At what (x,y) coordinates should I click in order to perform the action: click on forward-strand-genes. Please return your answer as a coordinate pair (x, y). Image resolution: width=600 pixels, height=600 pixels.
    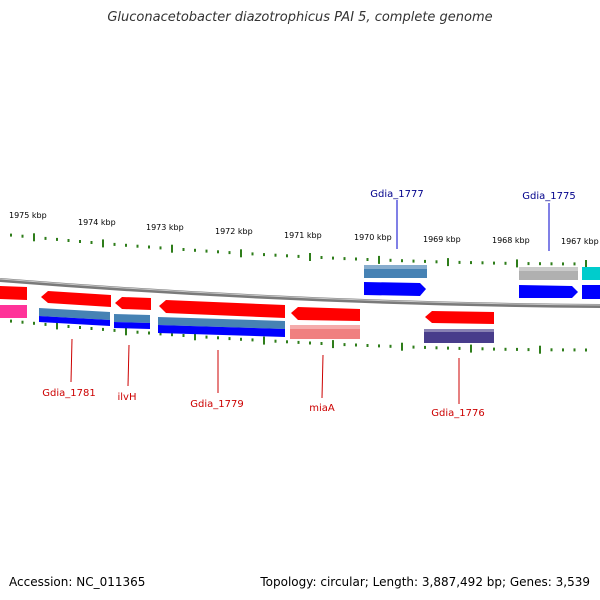
    Looking at the image, I should click on (300, 303).